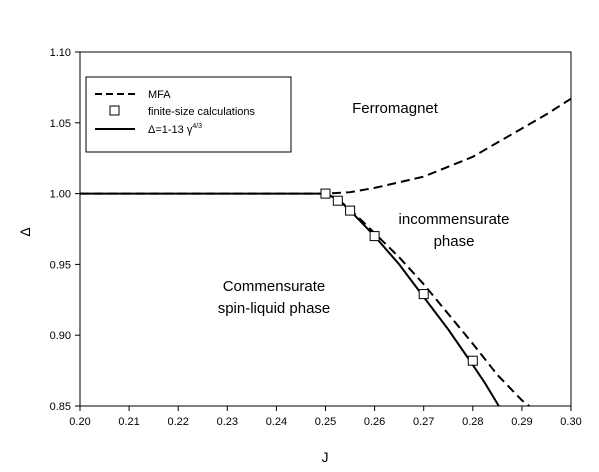  I want to click on y-tick-label: 0.95, so click(60, 265).